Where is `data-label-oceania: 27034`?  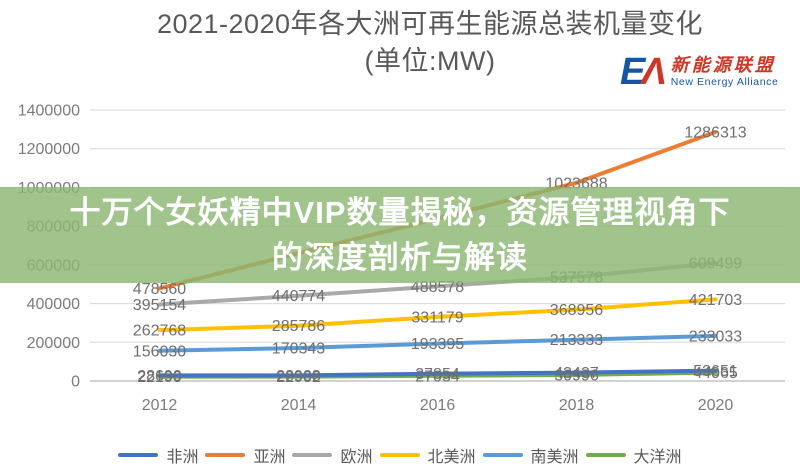 data-label-oceania: 27034 is located at coordinates (437, 376).